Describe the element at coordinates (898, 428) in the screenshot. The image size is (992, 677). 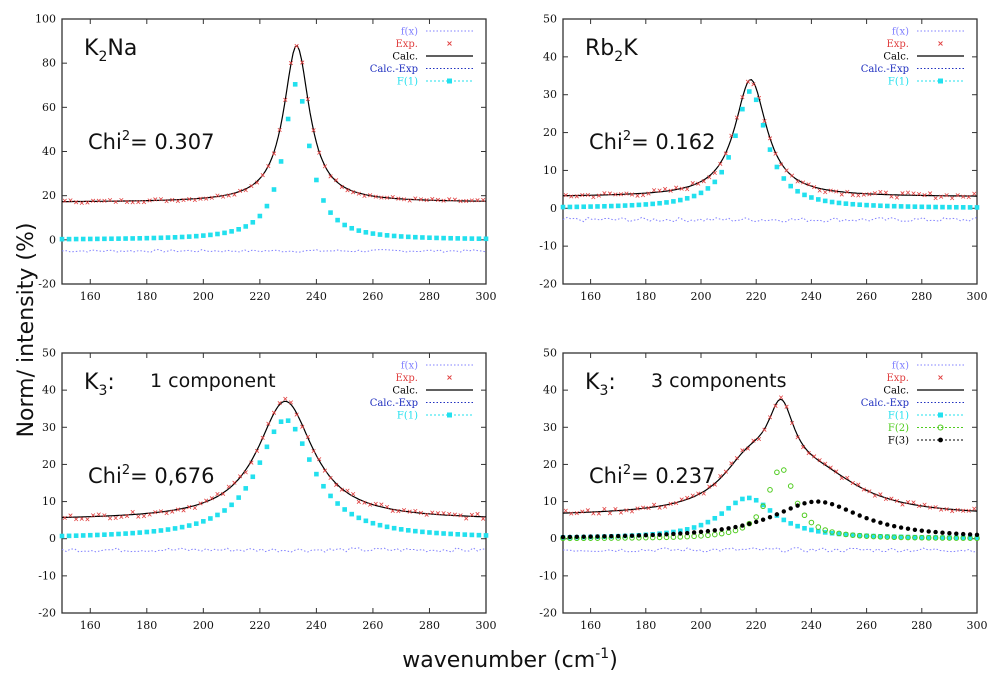
I see `legend-label: F(2)` at that location.